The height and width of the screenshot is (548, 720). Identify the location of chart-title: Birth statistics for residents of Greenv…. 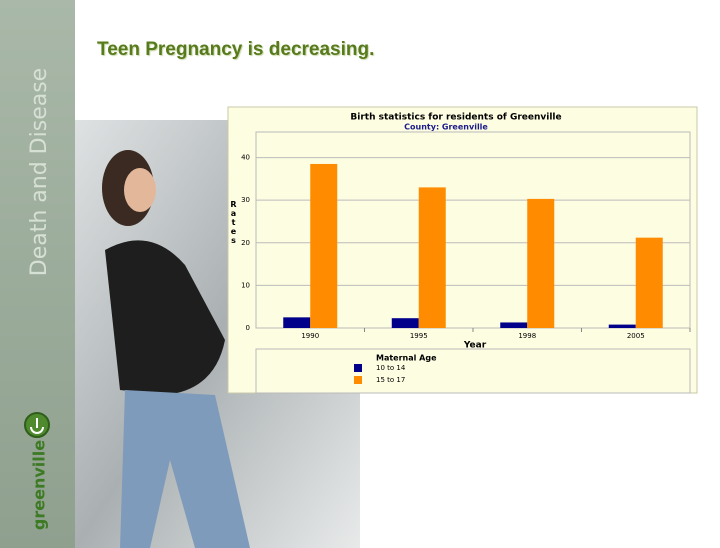
(455, 118).